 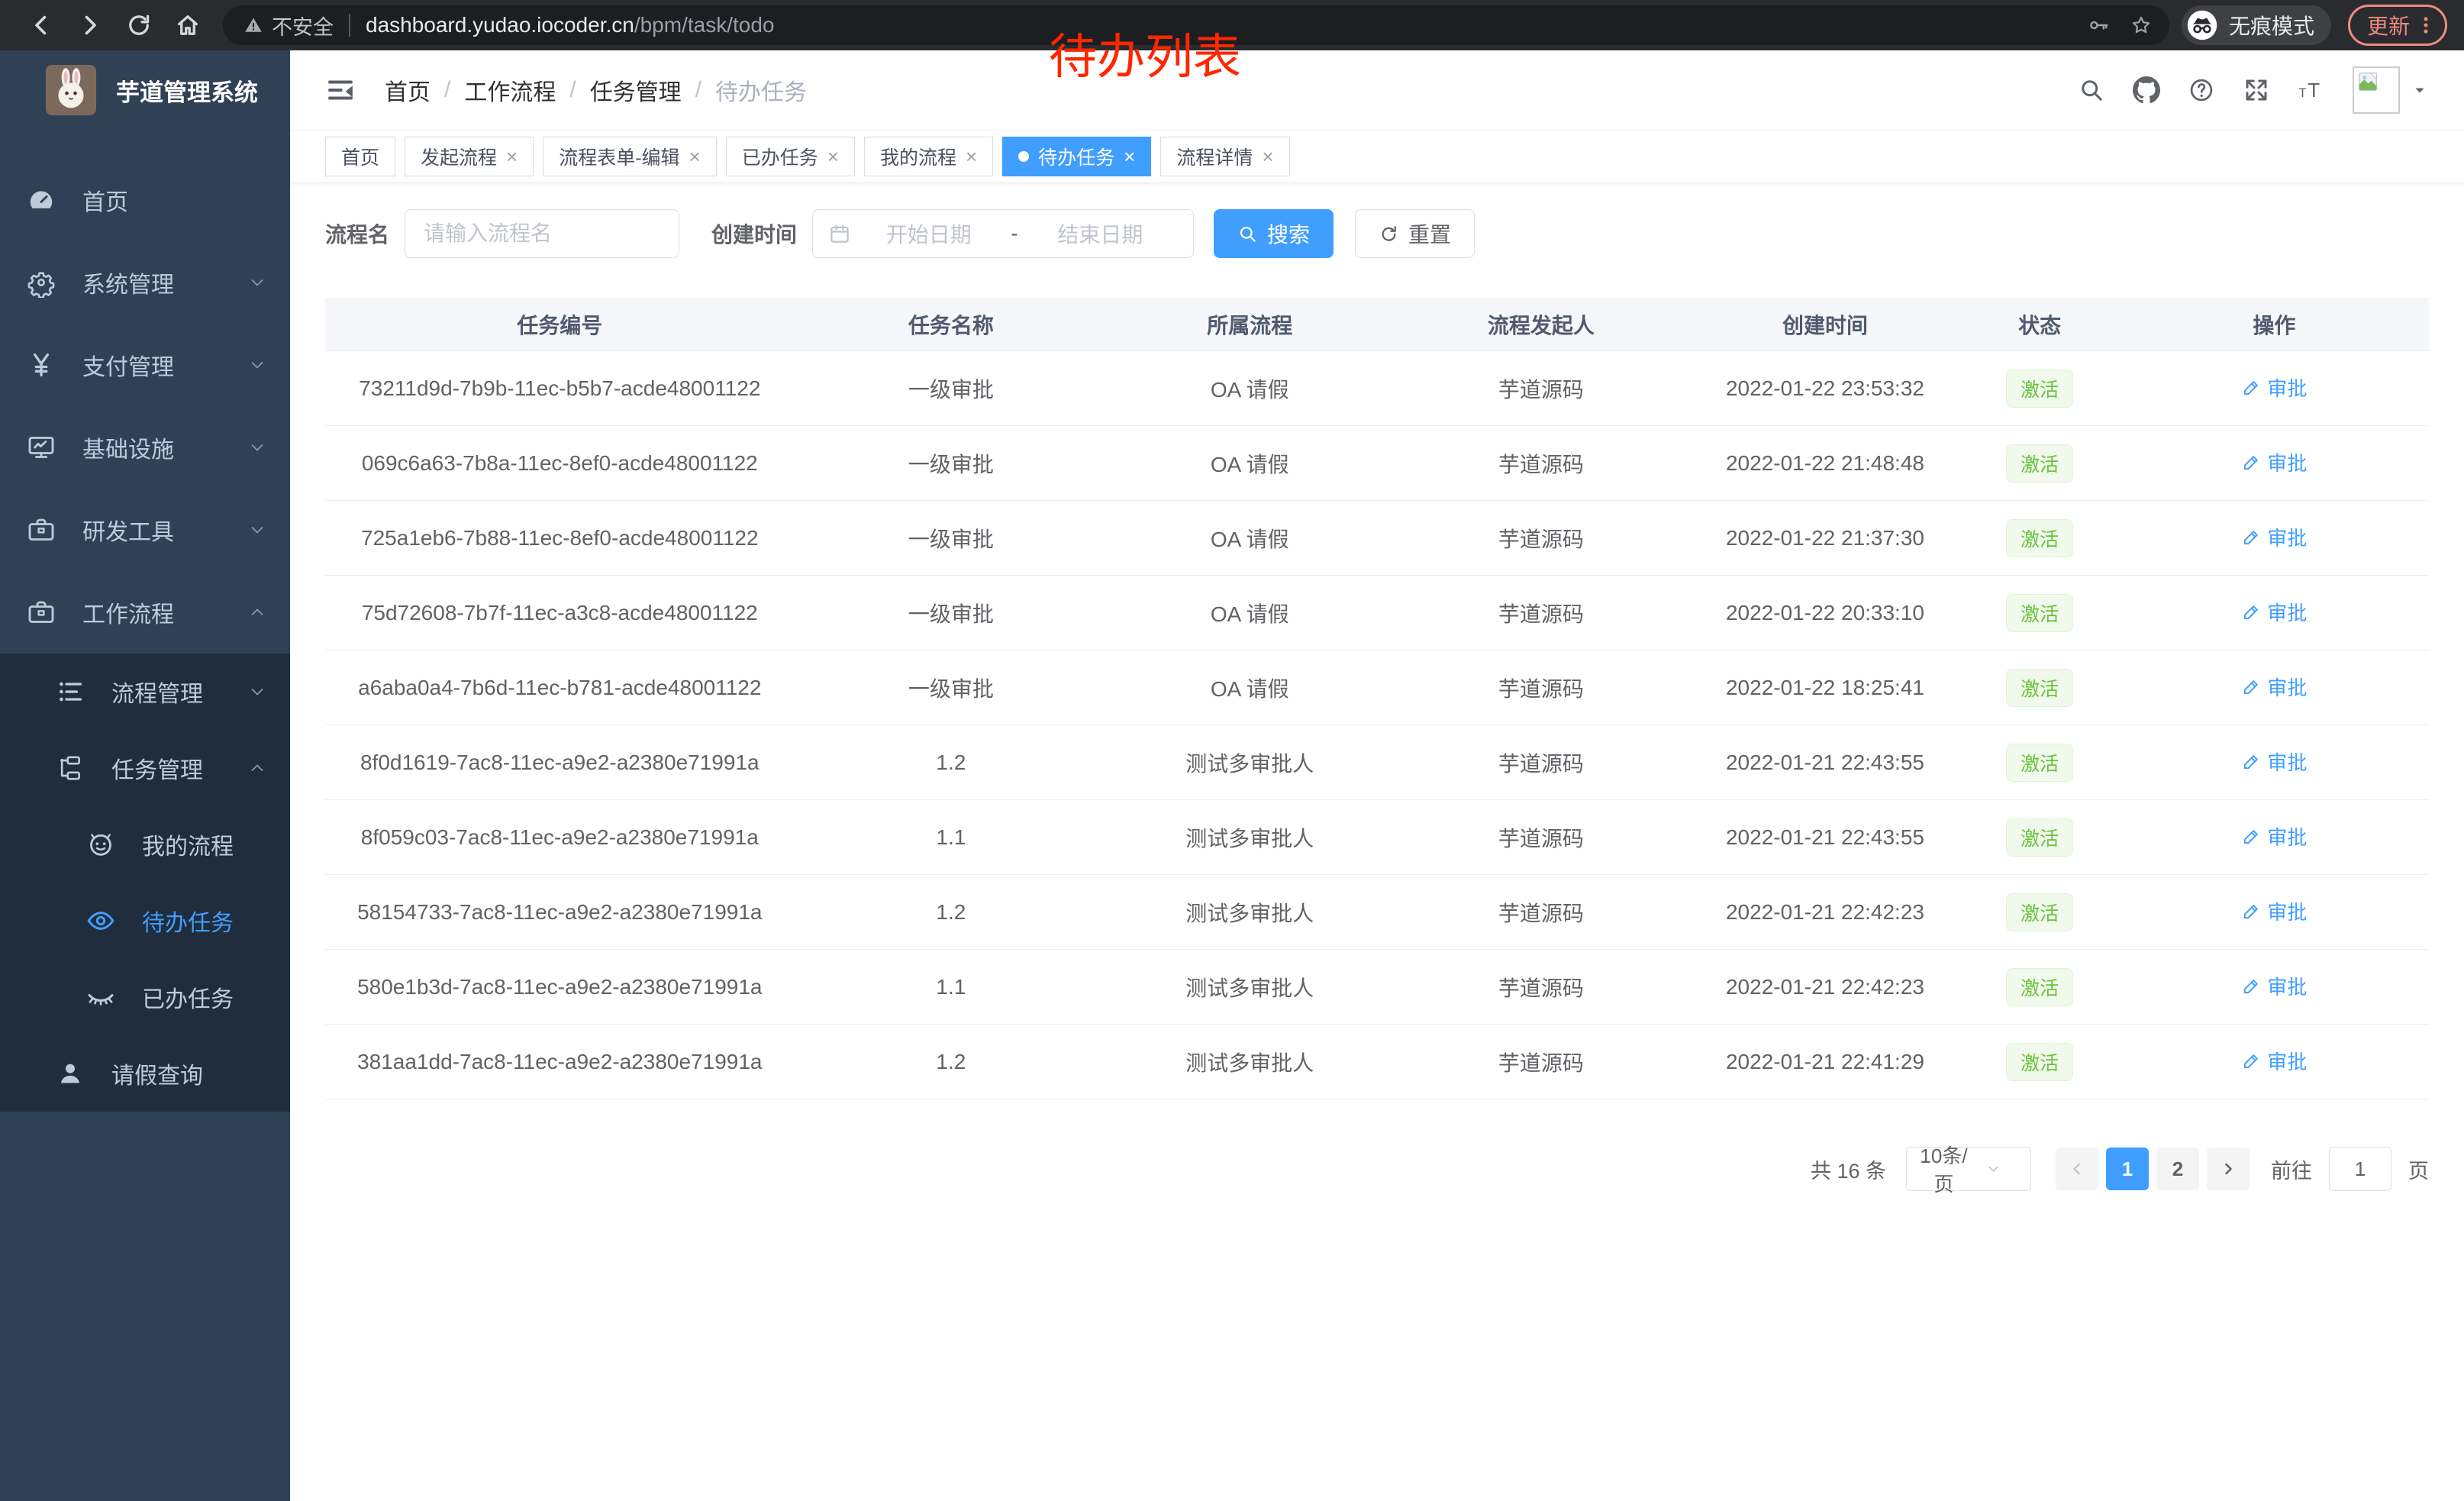 I want to click on eyeclosed-icon, so click(x=101, y=997).